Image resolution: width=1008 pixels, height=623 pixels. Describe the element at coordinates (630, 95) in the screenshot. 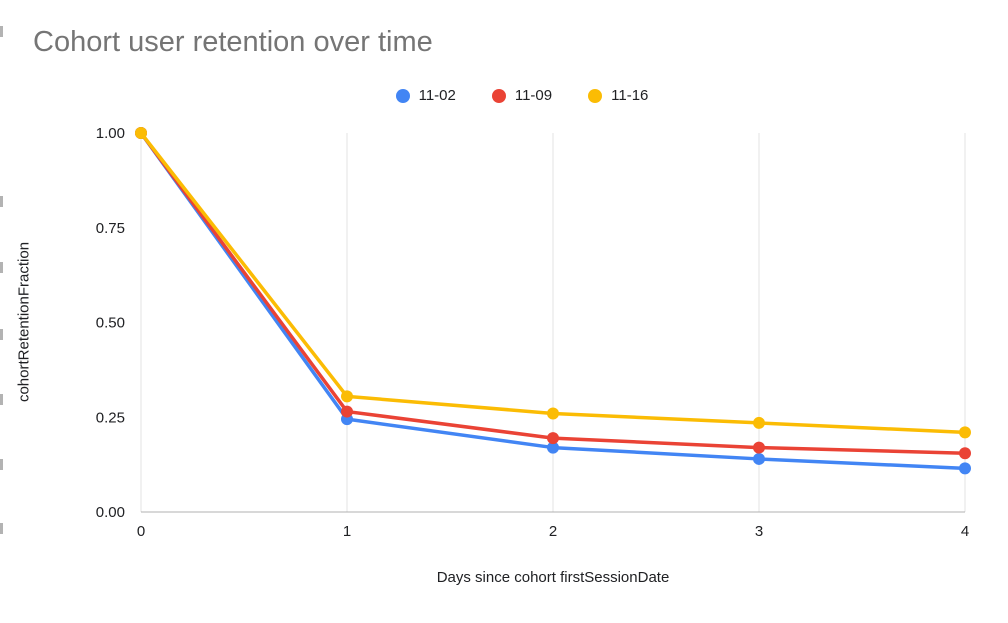

I see `legend-label: 11-16` at that location.